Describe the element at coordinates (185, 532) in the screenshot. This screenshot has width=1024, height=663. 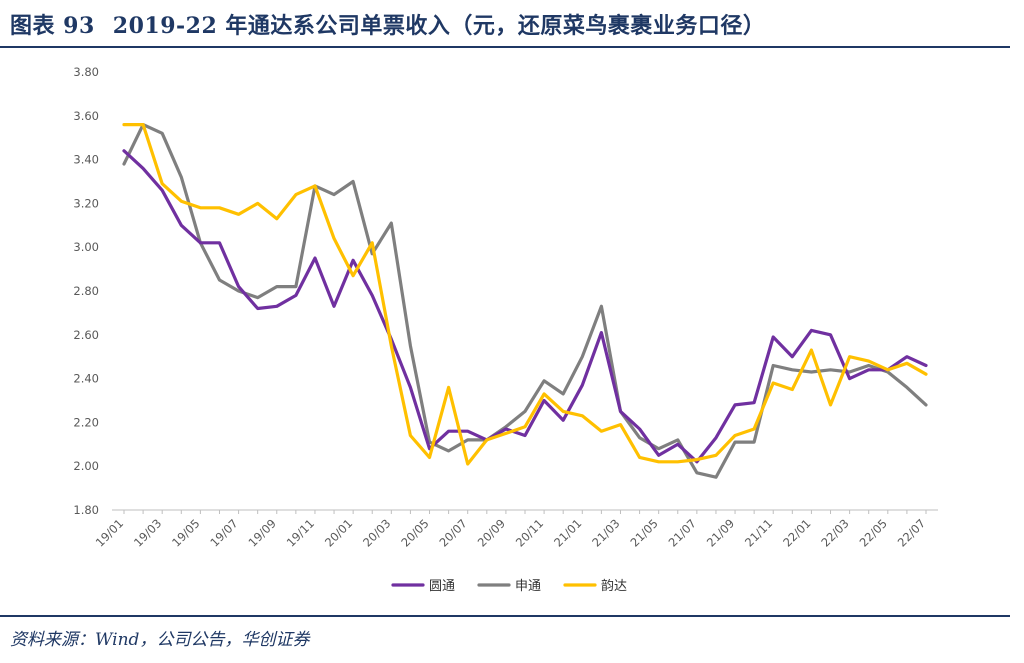
I see `x-tick-label: 19/05` at that location.